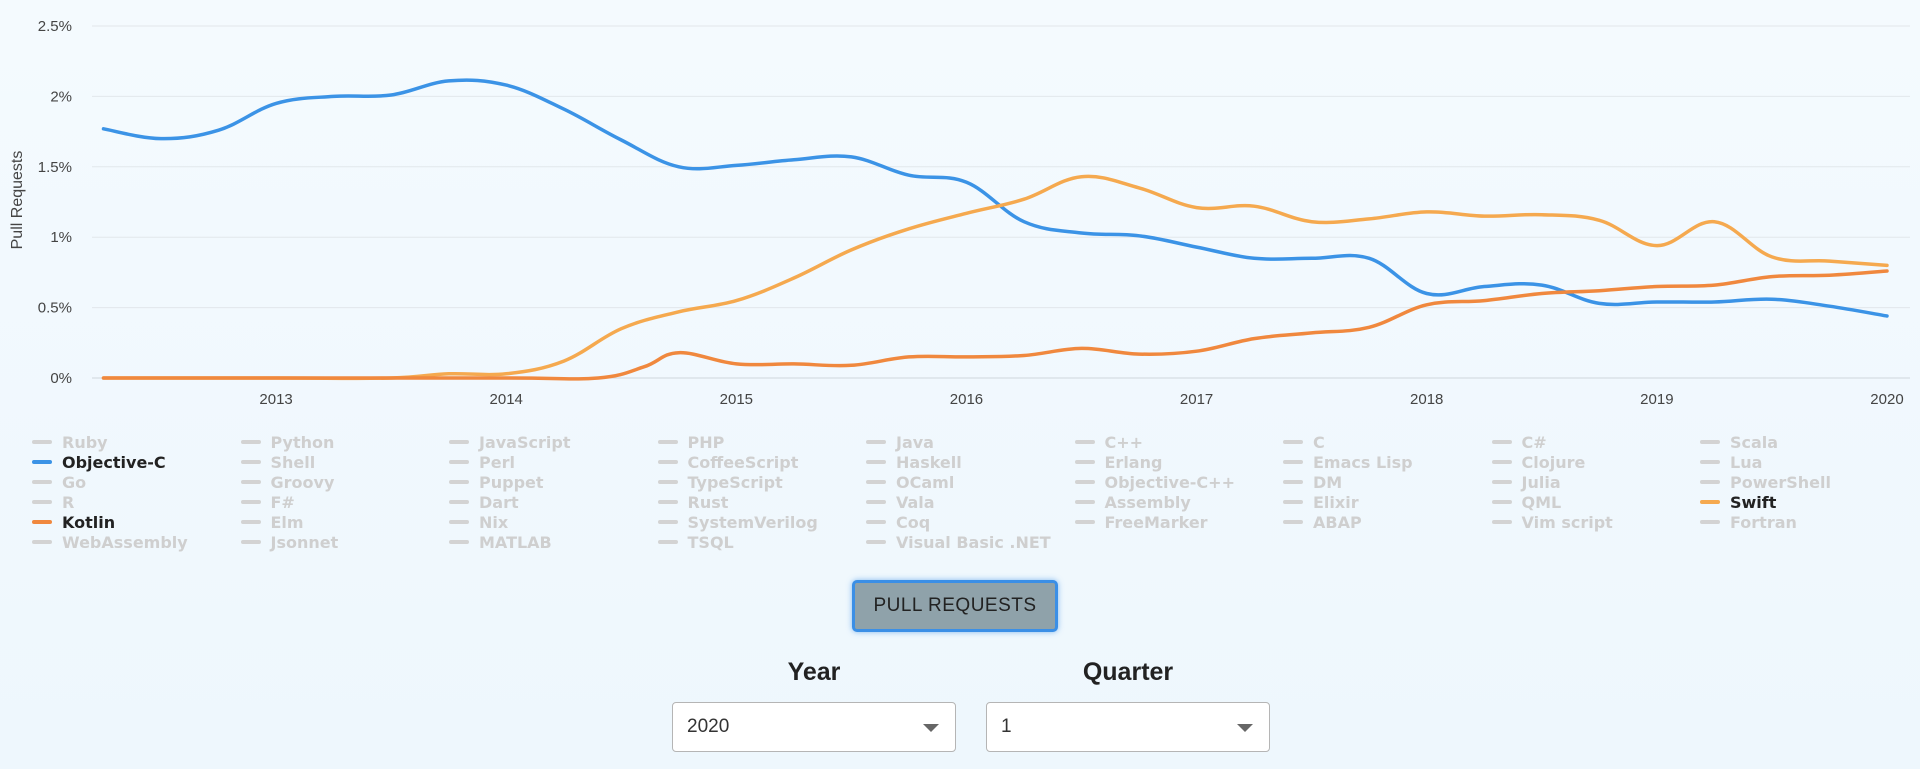  What do you see at coordinates (345, 462) in the screenshot?
I see `legend-item-shell: Shell` at bounding box center [345, 462].